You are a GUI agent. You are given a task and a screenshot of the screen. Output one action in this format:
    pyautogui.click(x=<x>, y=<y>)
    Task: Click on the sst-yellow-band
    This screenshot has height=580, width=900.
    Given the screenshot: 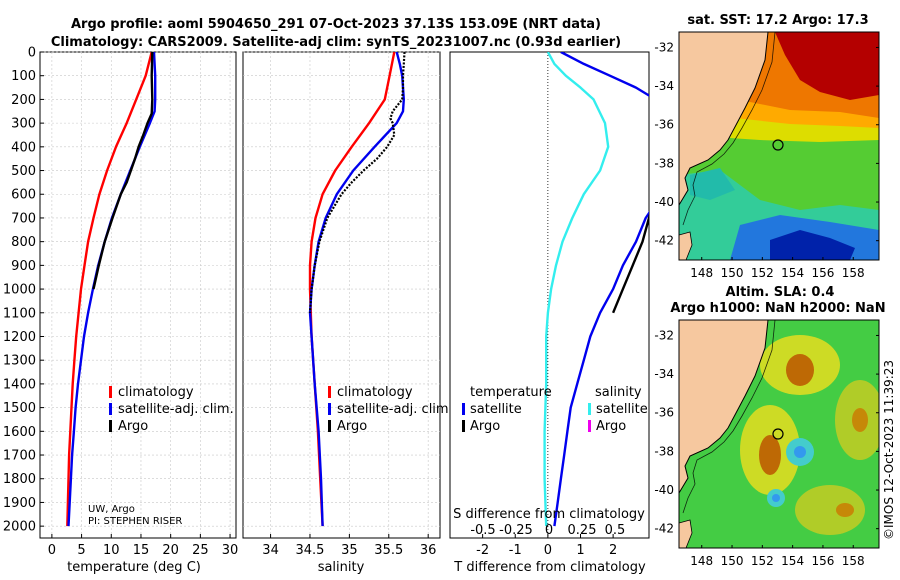 What is the action you would take?
    pyautogui.click(x=804, y=130)
    